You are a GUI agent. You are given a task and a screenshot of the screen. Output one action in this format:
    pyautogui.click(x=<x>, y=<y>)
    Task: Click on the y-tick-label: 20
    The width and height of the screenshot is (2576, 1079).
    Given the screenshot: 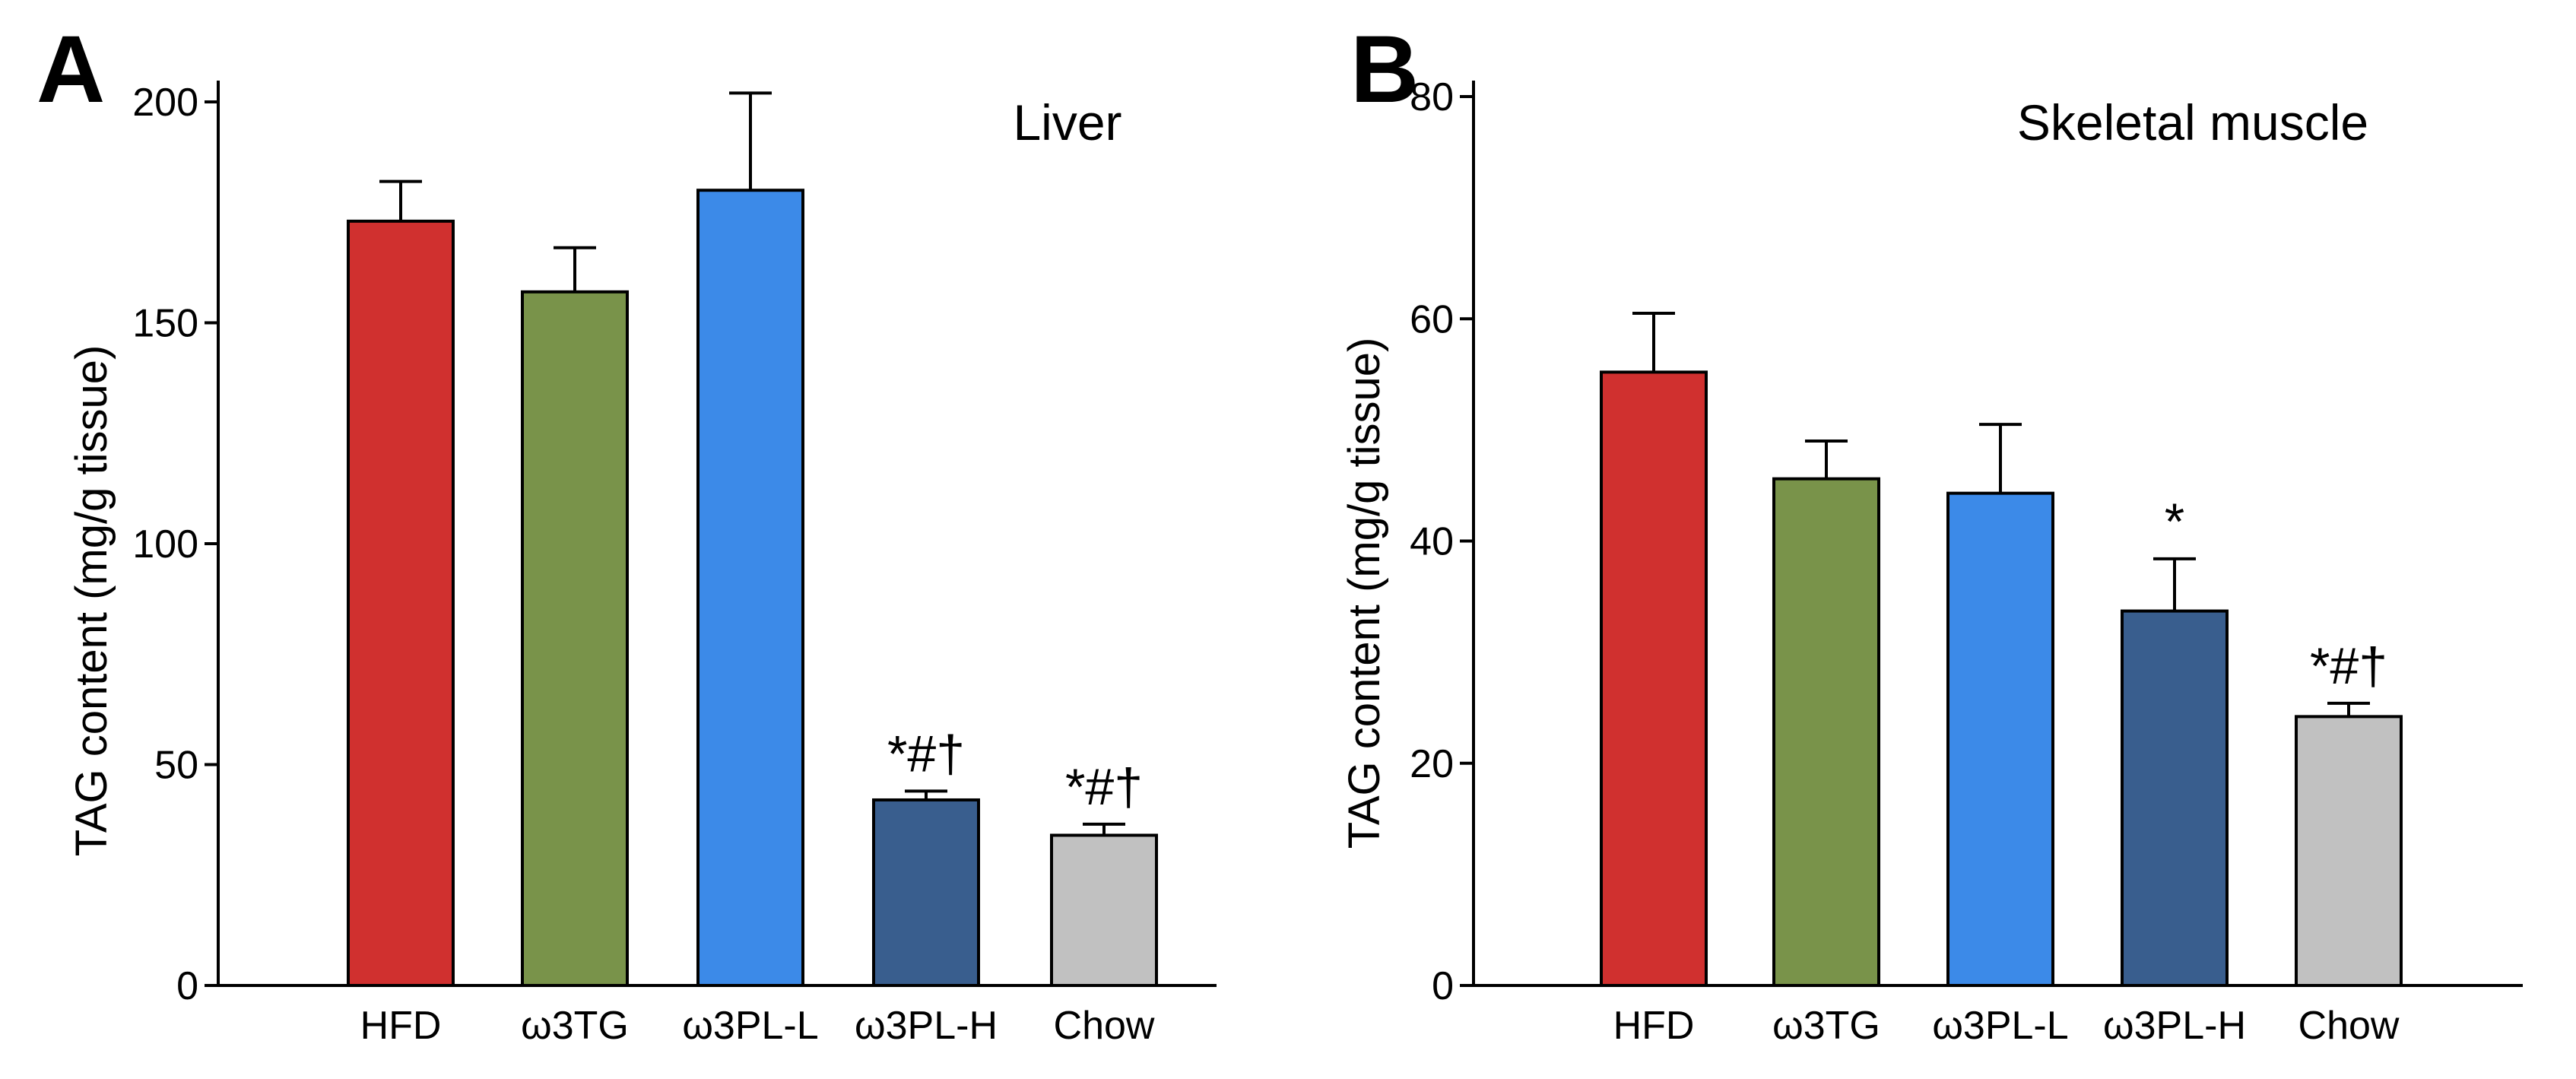 What is the action you would take?
    pyautogui.click(x=1432, y=764)
    